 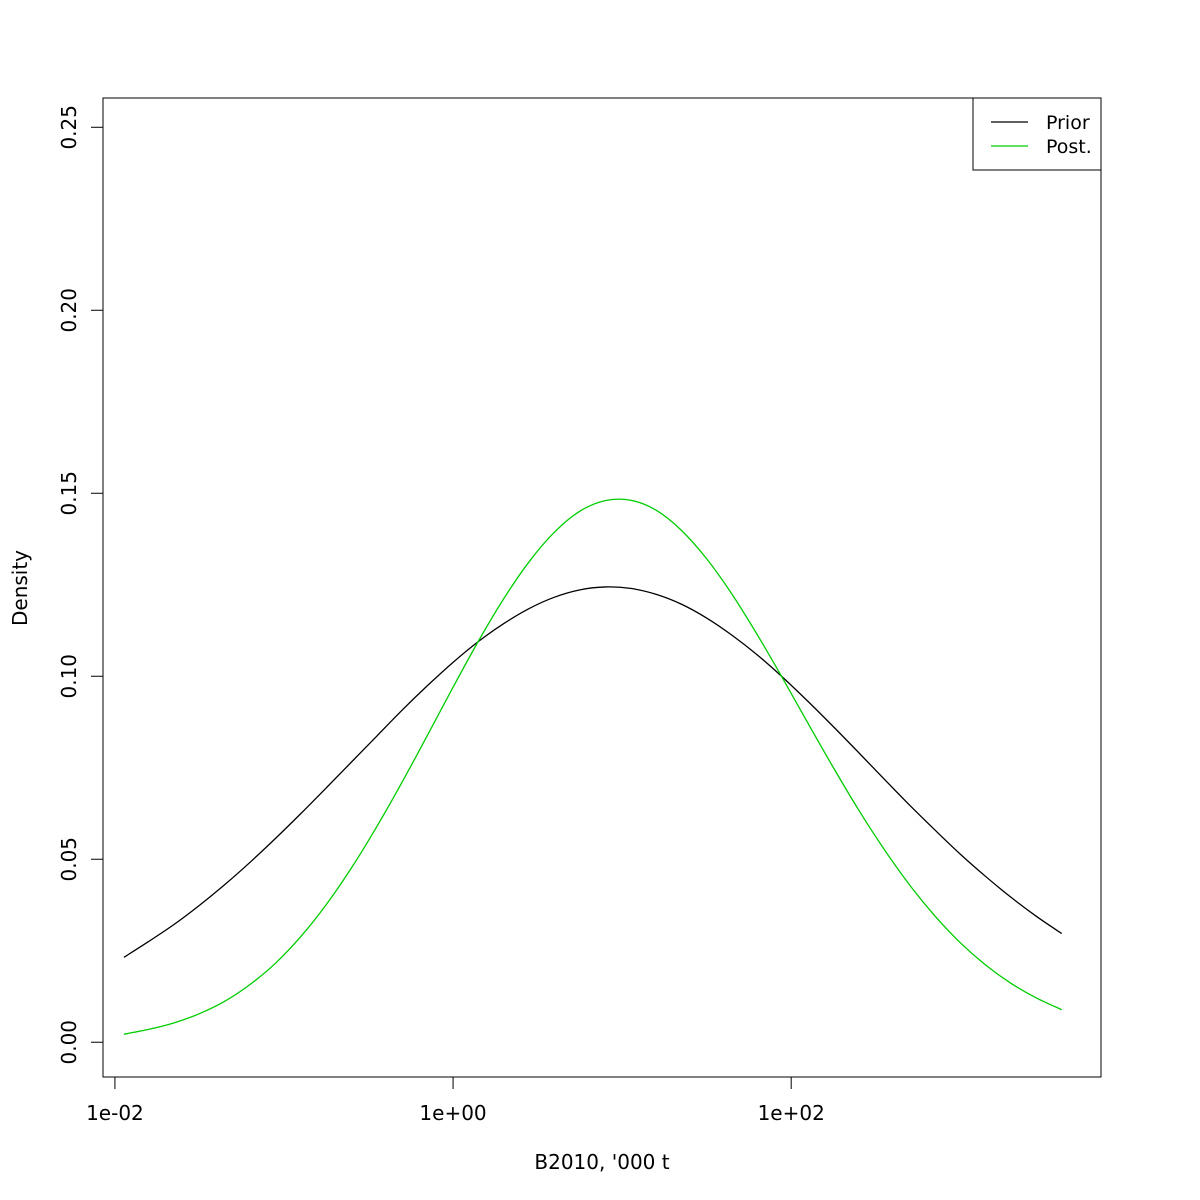 I want to click on y-tick-label: 0.25, so click(x=69, y=127).